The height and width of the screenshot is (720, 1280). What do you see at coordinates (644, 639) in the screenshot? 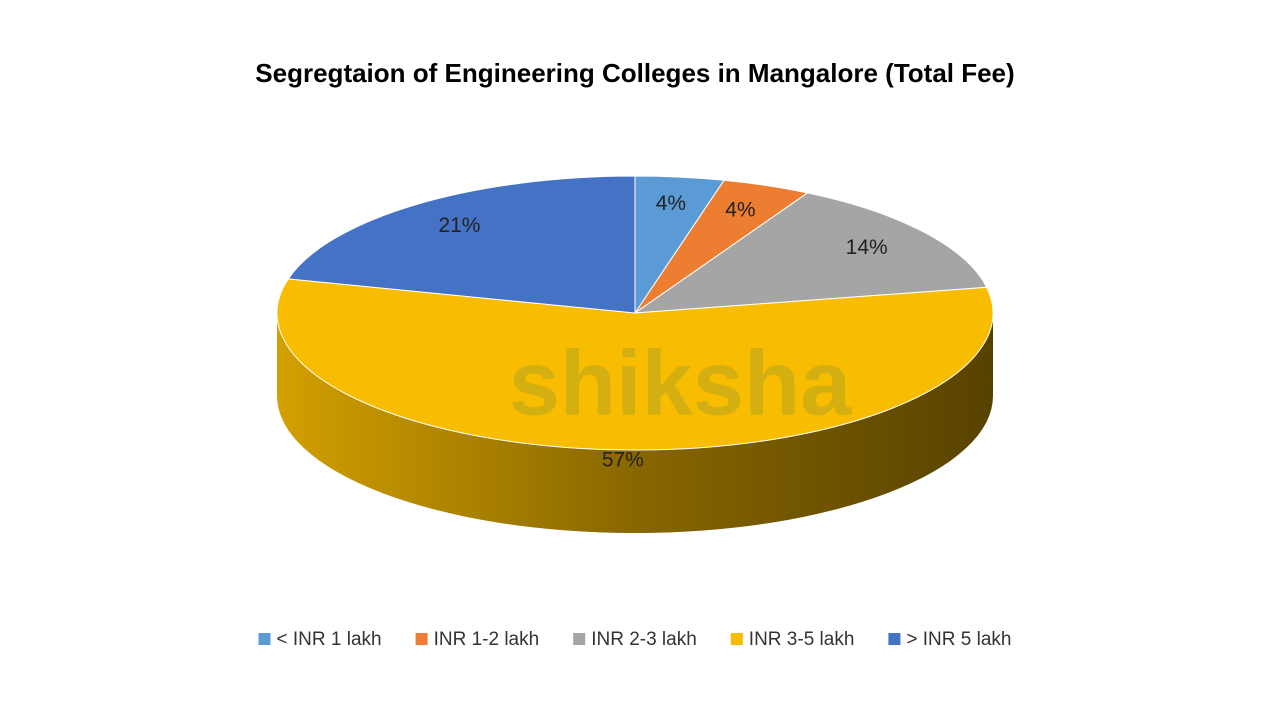
I see `legend-label: INR 2-3 lakh` at bounding box center [644, 639].